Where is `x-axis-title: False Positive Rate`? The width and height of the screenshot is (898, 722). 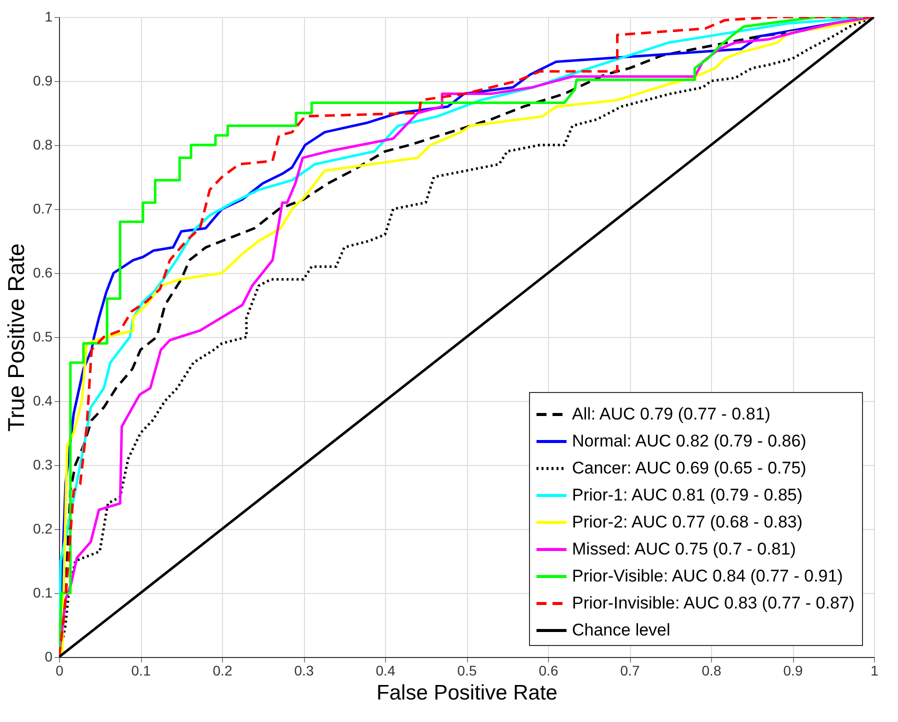
x-axis-title: False Positive Rate is located at coordinates (467, 693).